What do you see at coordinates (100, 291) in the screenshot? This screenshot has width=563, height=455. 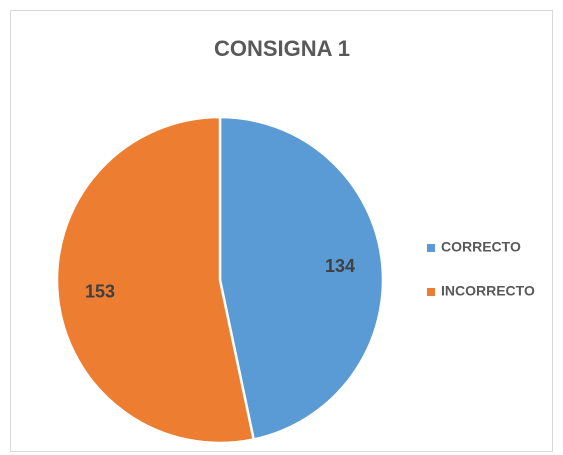 I see `data-label: 153` at bounding box center [100, 291].